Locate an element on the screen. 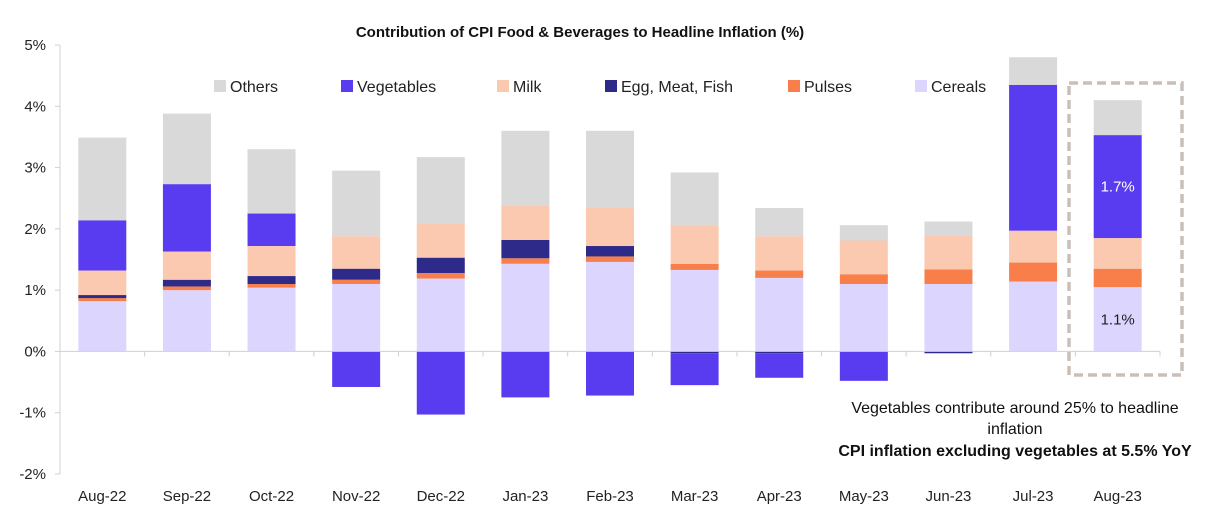  annotation-line-2: inflation is located at coordinates (1014, 429).